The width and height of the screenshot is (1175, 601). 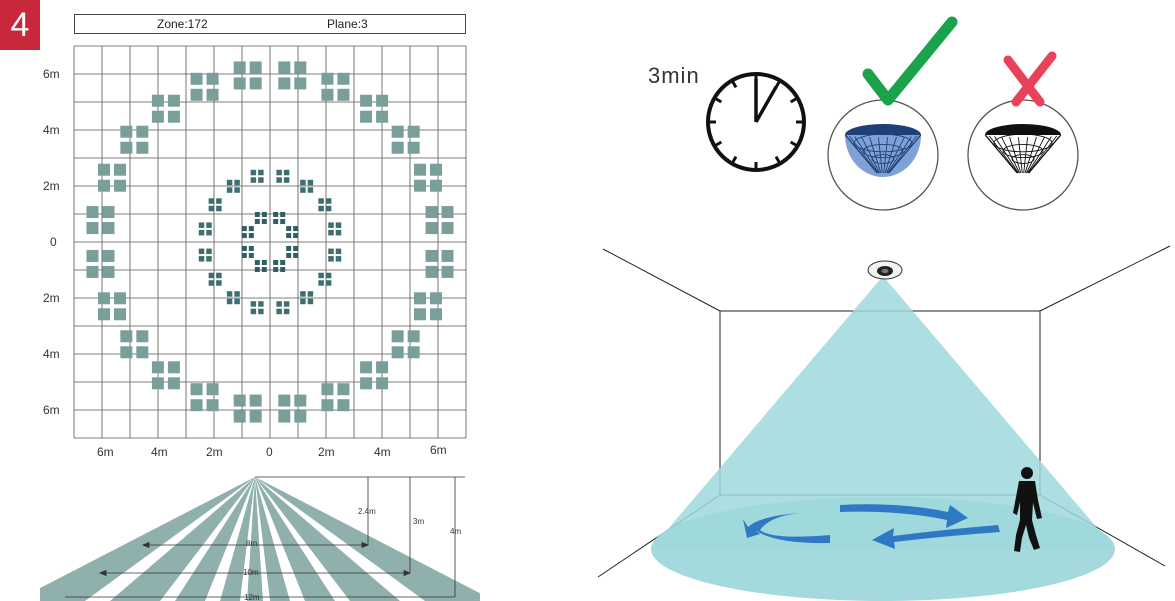 I want to click on x-label-6m-left: 6m, so click(x=105, y=452).